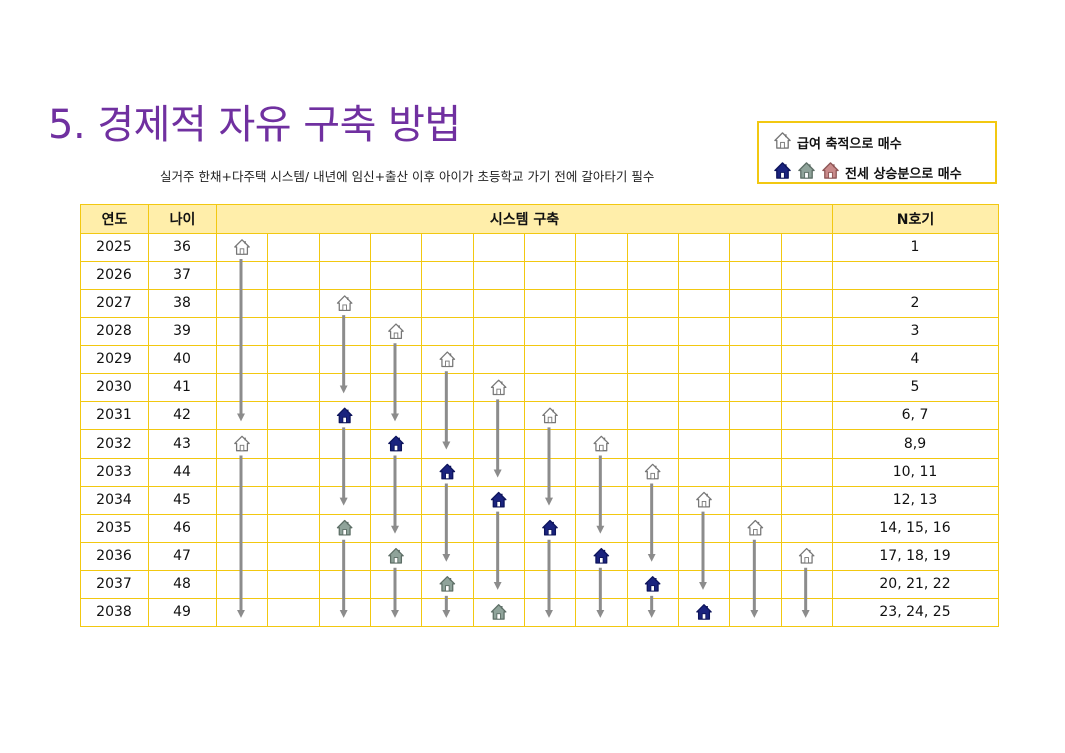  Describe the element at coordinates (114, 443) in the screenshot. I see `year-value: 2032` at that location.